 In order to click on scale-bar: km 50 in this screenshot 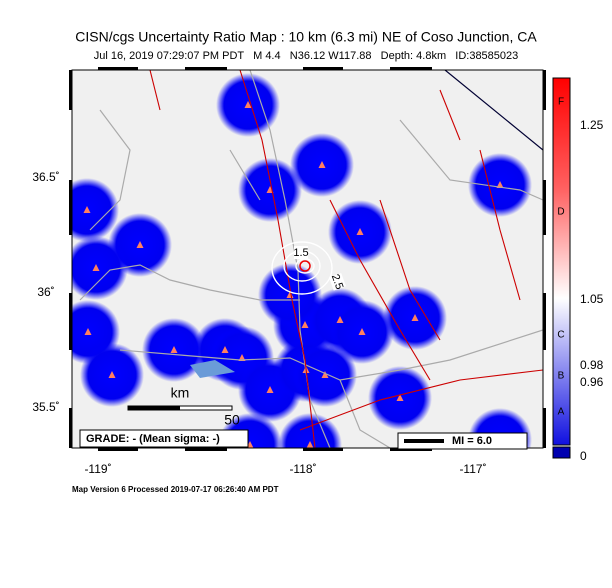, I will do `click(183, 406)`.